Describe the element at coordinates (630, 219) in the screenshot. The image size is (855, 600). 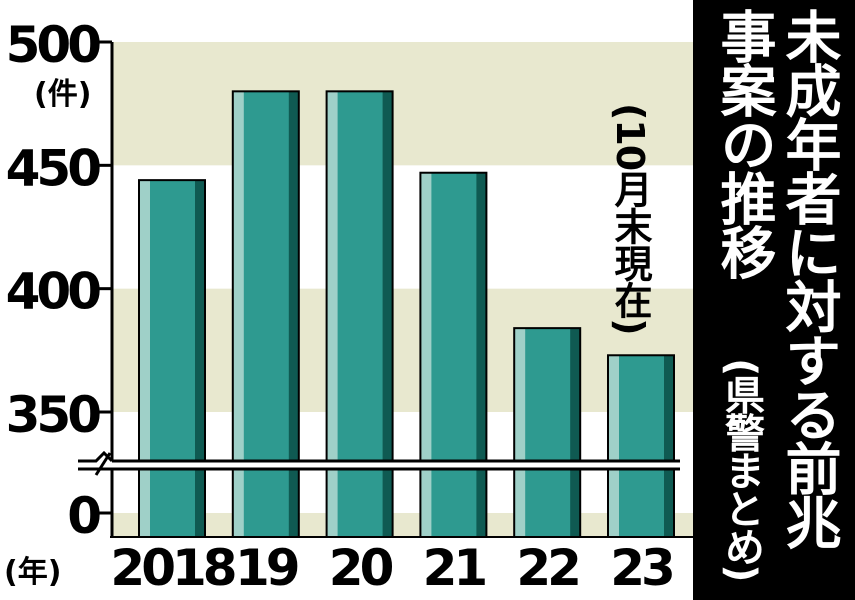
I see `date-note: (10月末現在)` at that location.